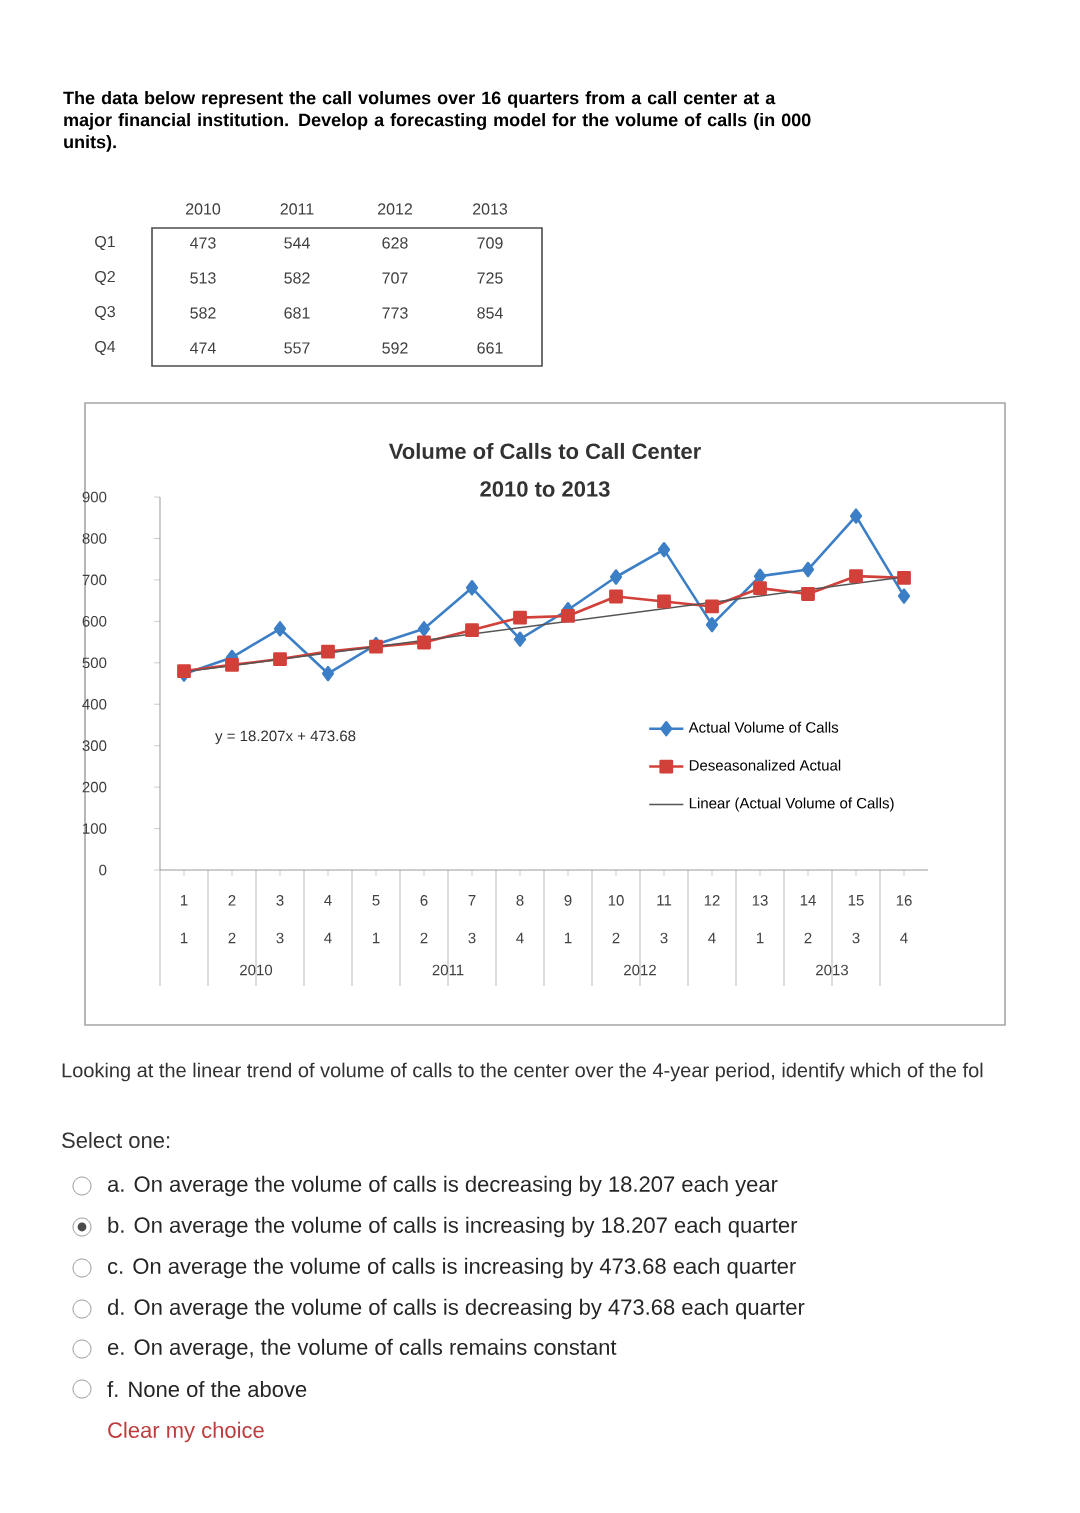 The width and height of the screenshot is (1080, 1513). I want to click on text: Q3, so click(105, 313).